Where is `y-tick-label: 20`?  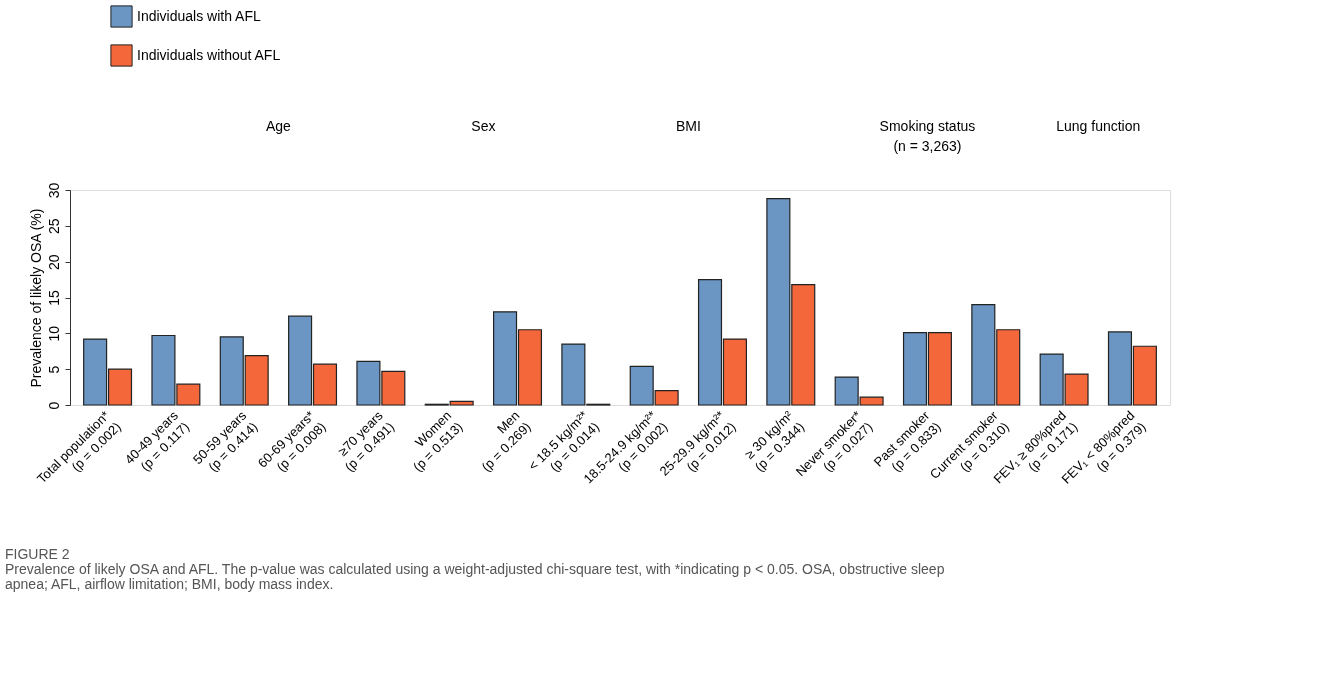
y-tick-label: 20 is located at coordinates (53, 262).